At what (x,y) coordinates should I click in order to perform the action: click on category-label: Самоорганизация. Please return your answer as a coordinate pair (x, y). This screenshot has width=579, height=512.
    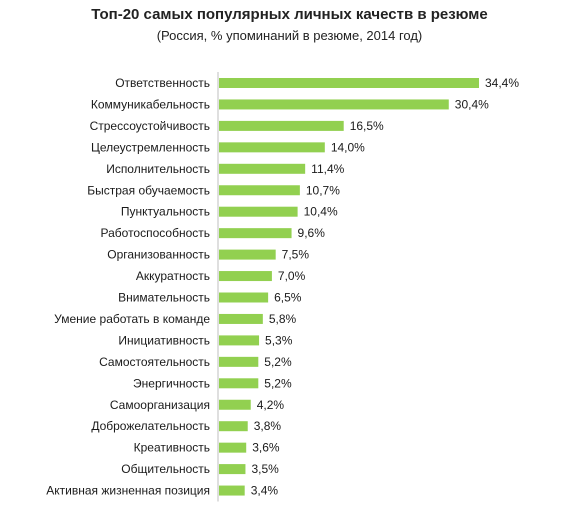
    Looking at the image, I should click on (160, 405).